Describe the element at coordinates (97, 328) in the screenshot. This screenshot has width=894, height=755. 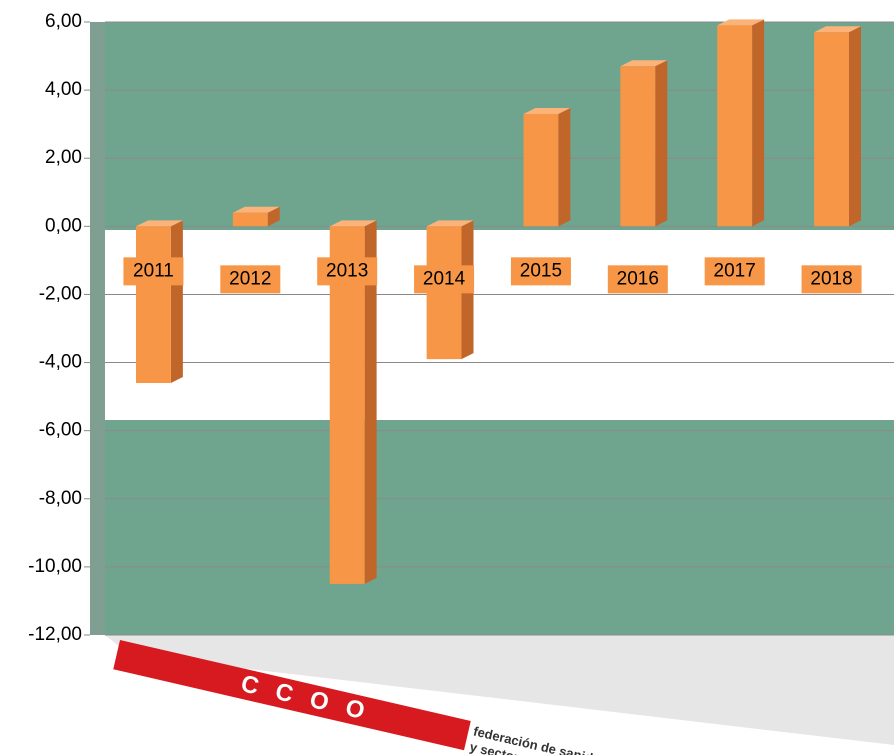
I see `side-wall` at that location.